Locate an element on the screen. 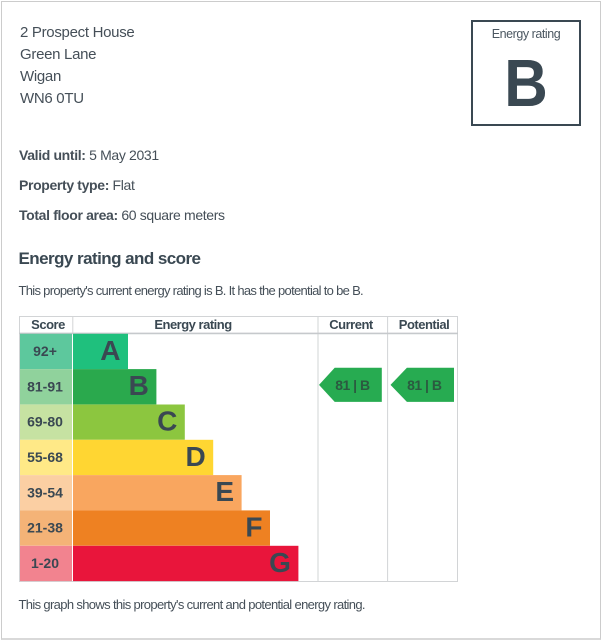 The width and height of the screenshot is (602, 641). svg-text: 1-20 is located at coordinates (45, 563).